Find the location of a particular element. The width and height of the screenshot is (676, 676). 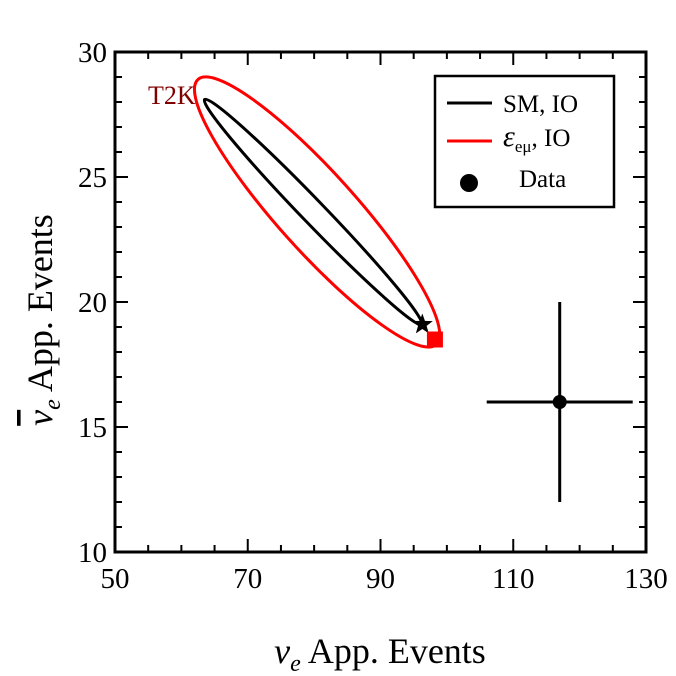

experiment-label: T2K is located at coordinates (172, 95).